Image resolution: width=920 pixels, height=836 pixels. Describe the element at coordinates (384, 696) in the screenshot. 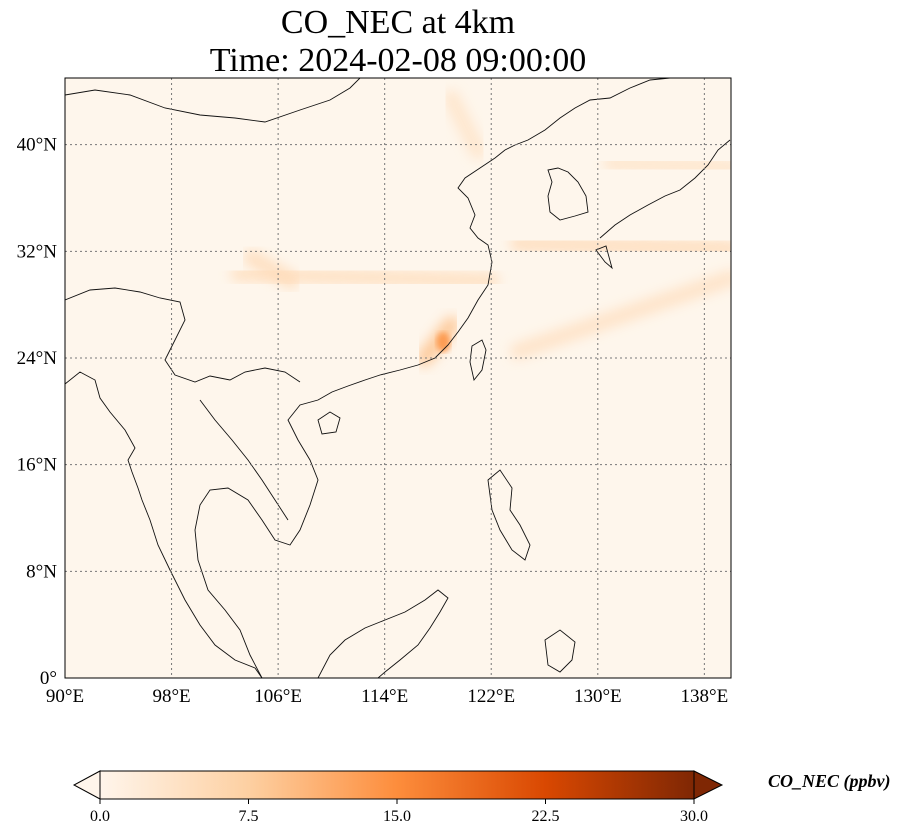

I see `x-tick-label: 114°E` at that location.